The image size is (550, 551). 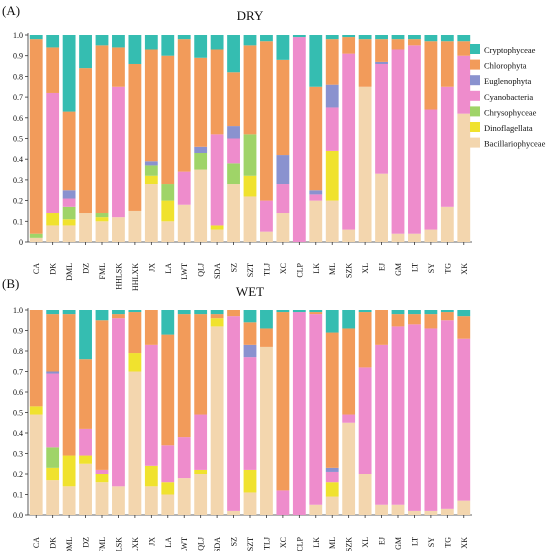 What do you see at coordinates (18, 351) in the screenshot?
I see `y-tick-label: 0.8` at bounding box center [18, 351].